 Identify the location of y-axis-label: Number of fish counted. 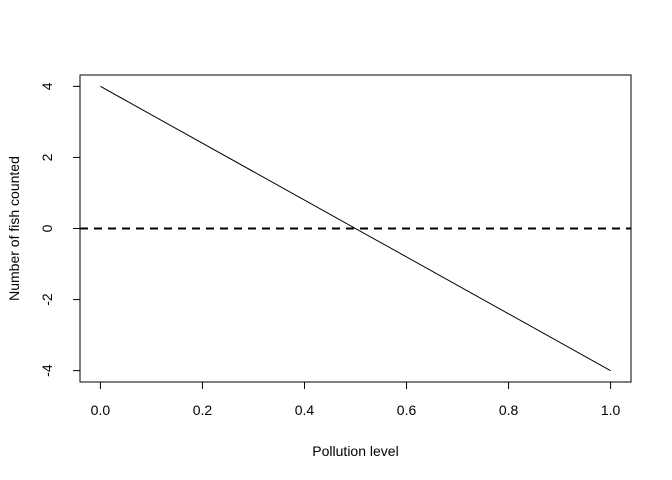
(14, 228).